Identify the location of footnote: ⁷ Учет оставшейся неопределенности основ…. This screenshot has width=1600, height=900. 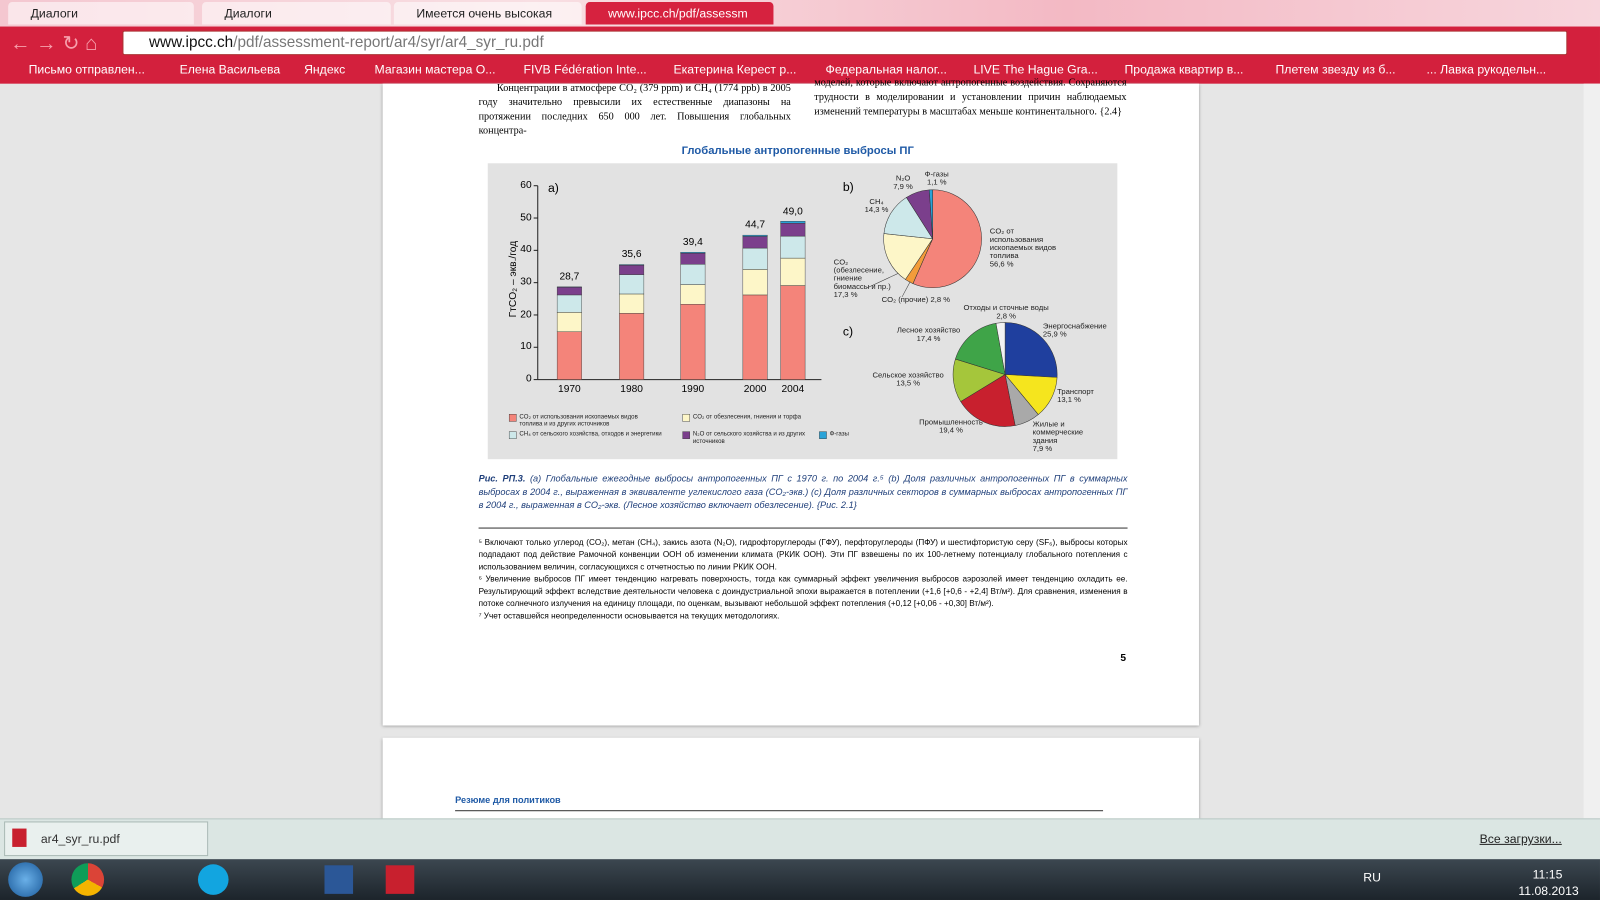
(629, 616).